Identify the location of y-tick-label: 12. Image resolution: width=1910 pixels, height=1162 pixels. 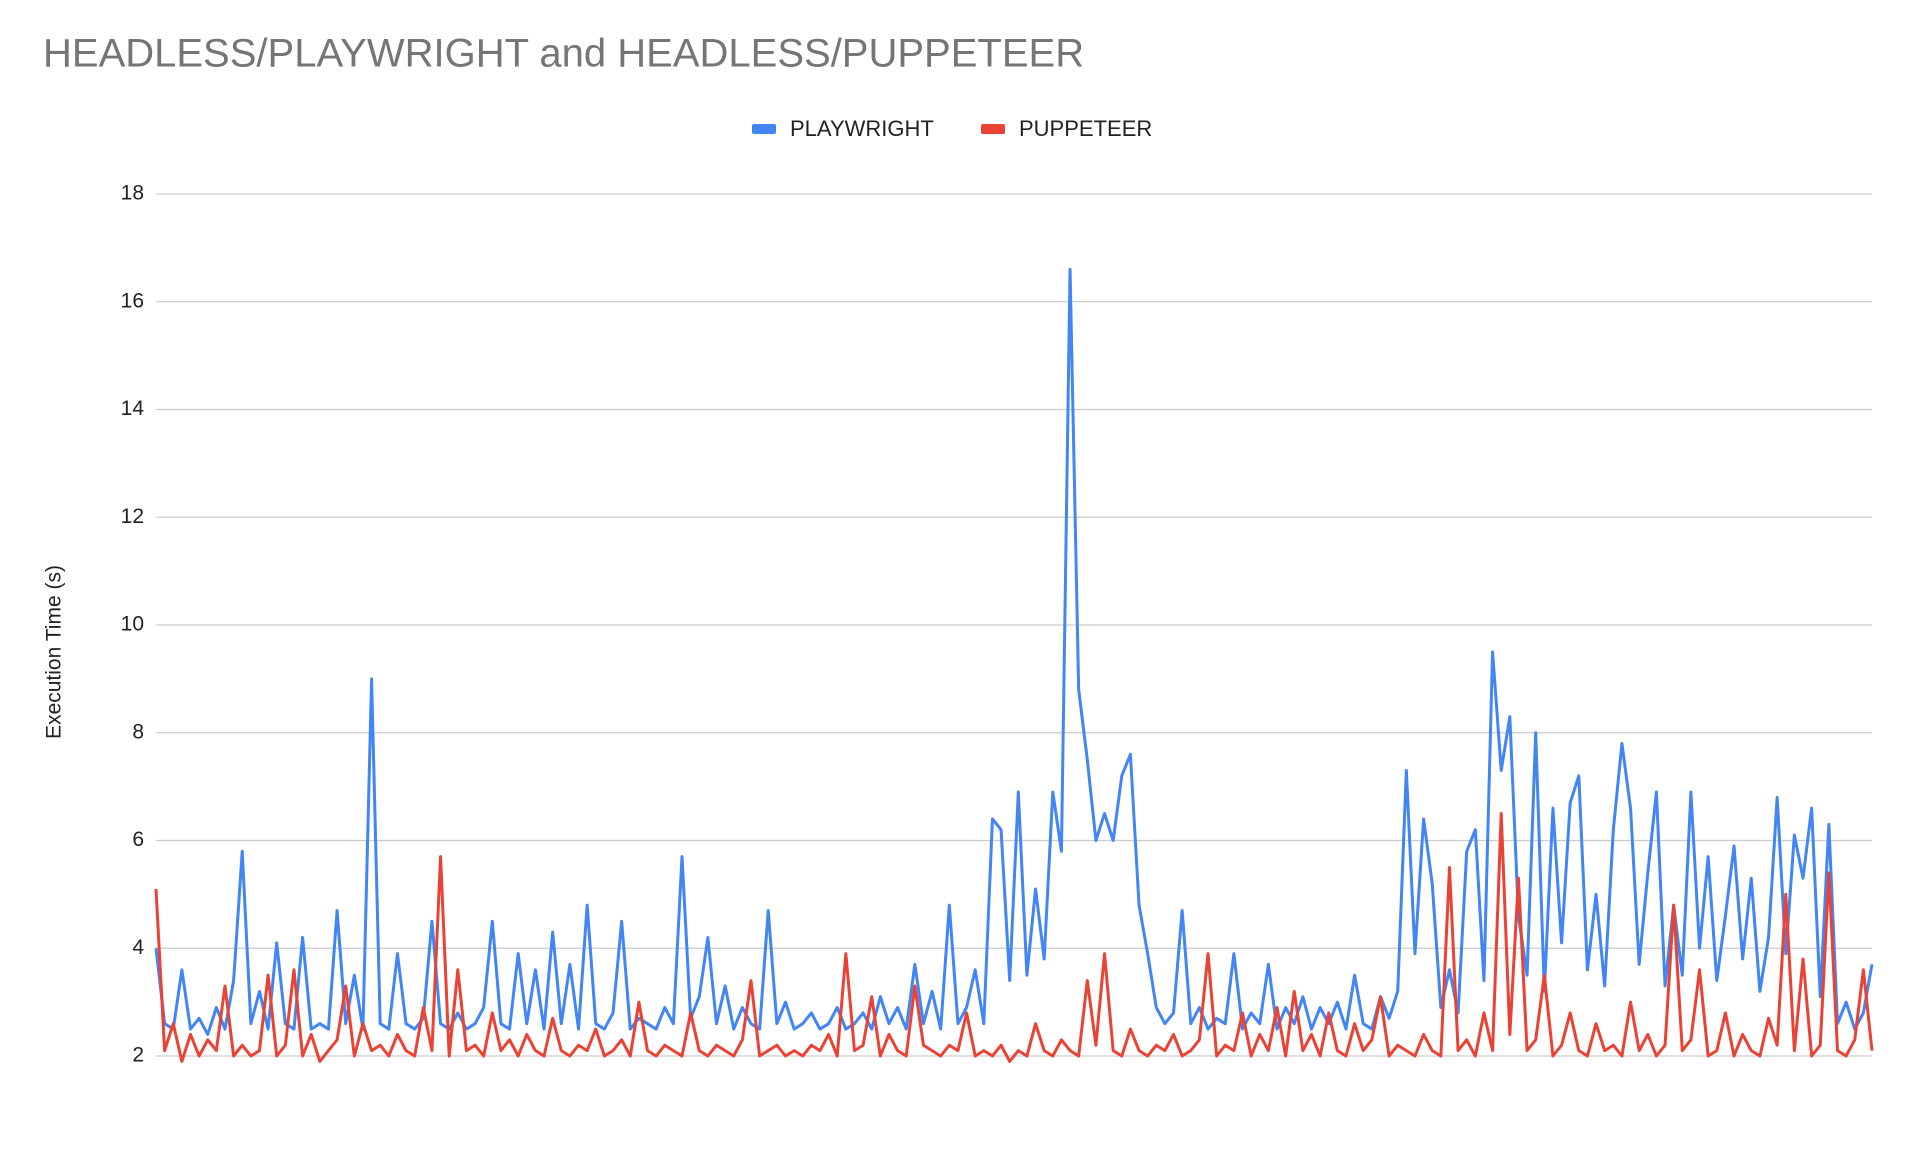
(132, 516).